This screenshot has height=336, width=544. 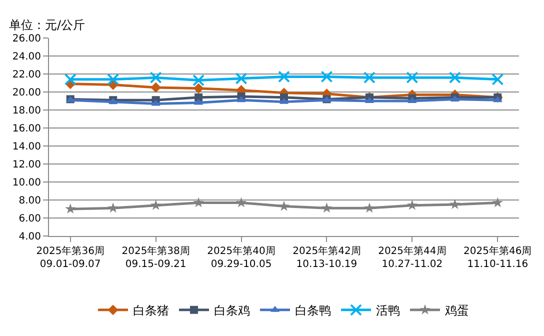 What do you see at coordinates (26, 75) in the screenshot?
I see `y-tick-label: 22.00` at bounding box center [26, 75].